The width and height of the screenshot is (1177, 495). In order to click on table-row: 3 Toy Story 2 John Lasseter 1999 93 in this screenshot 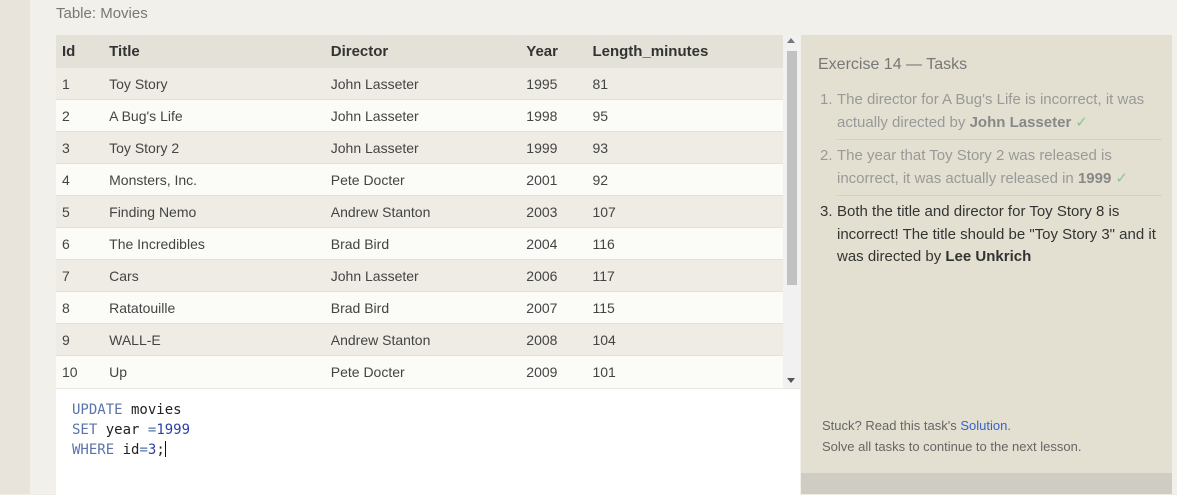, I will do `click(419, 147)`.